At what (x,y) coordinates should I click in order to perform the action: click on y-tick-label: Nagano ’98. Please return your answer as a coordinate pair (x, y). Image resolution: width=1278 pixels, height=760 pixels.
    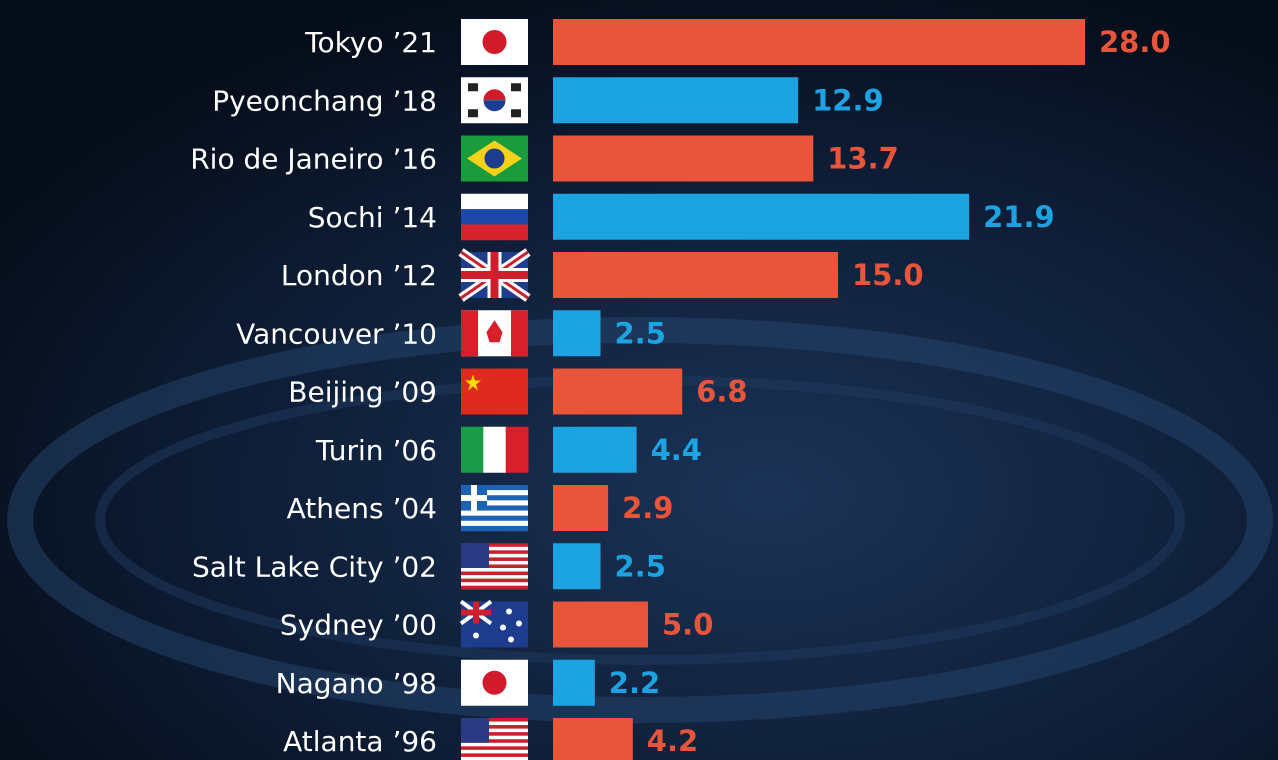
    Looking at the image, I should click on (356, 683).